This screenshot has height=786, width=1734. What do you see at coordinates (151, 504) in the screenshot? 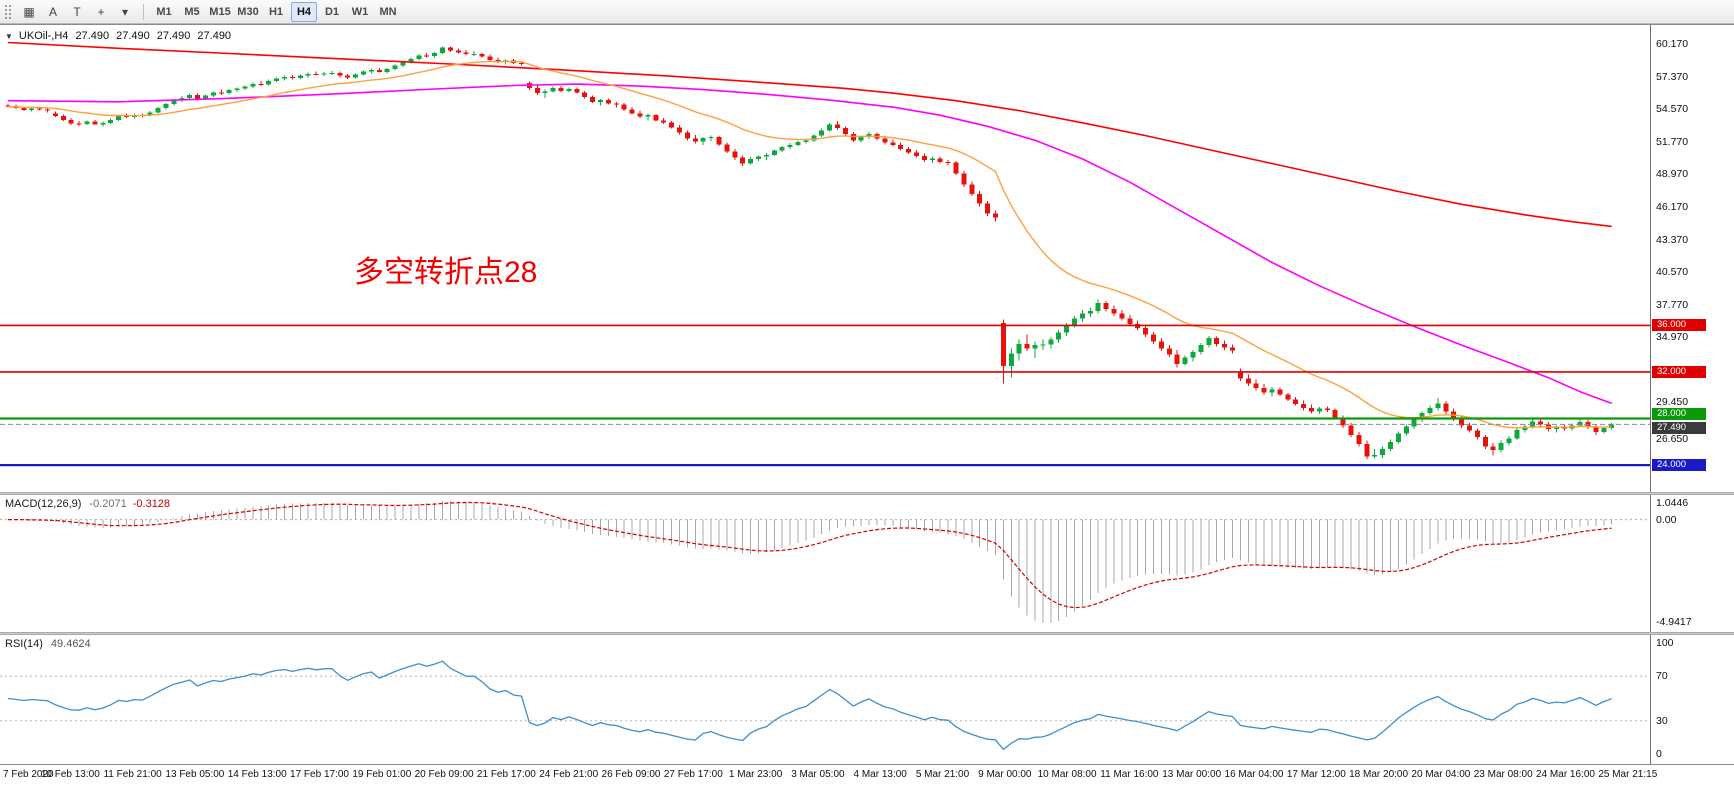
I see `macd-signal-value: -0.3128` at bounding box center [151, 504].